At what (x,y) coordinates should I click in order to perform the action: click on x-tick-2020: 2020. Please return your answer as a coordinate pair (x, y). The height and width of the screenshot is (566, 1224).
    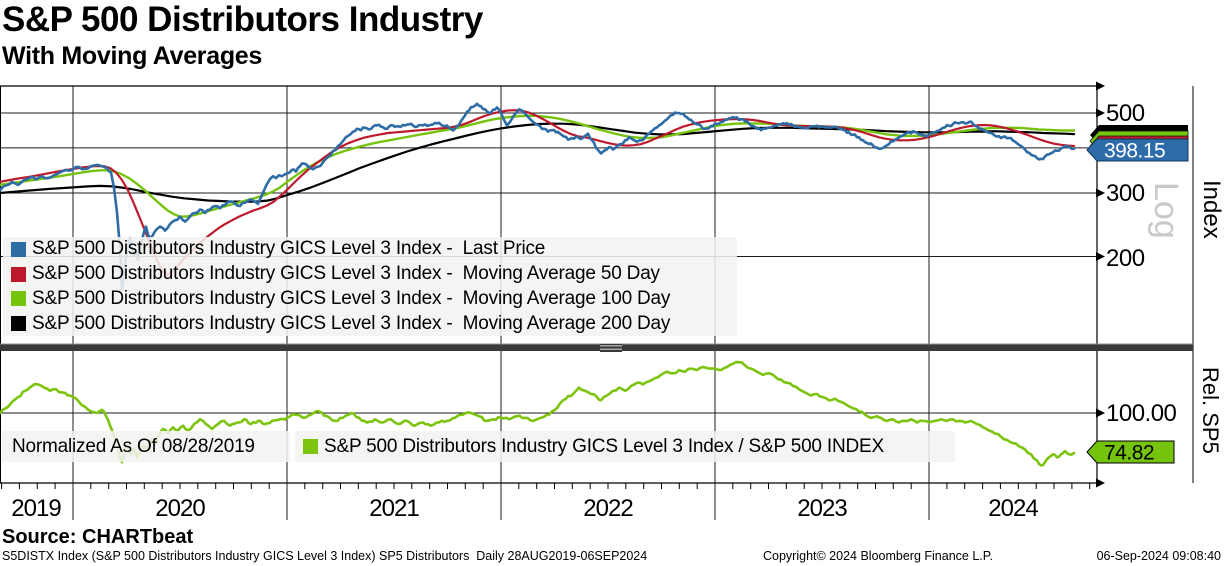
    Looking at the image, I should click on (180, 508).